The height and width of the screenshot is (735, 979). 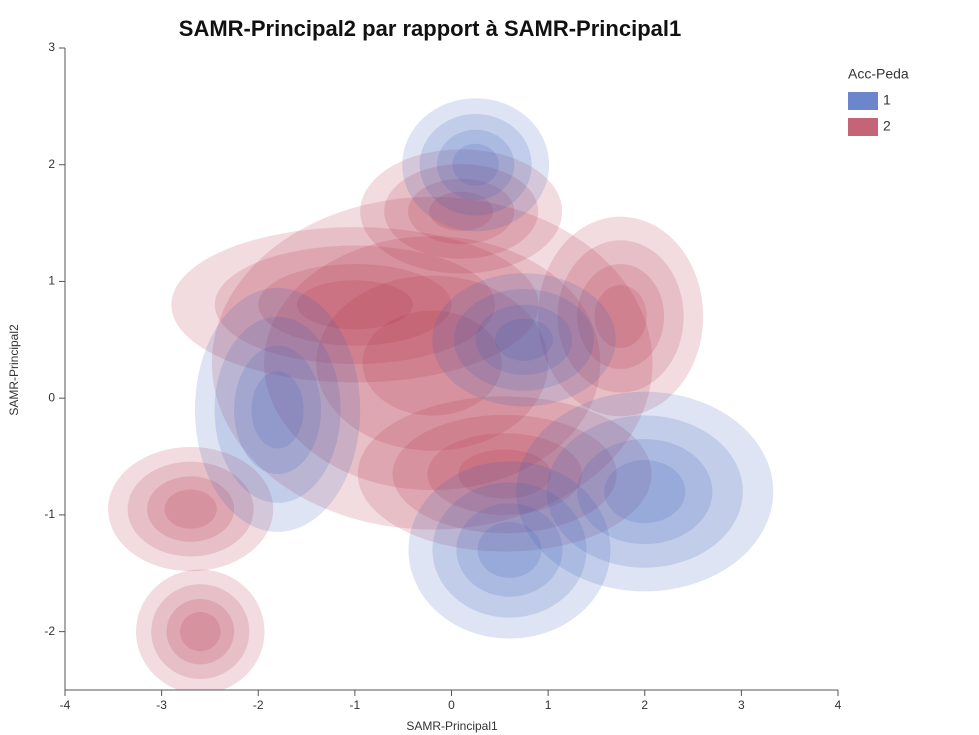 What do you see at coordinates (49, 514) in the screenshot?
I see `y-tick-label: -1` at bounding box center [49, 514].